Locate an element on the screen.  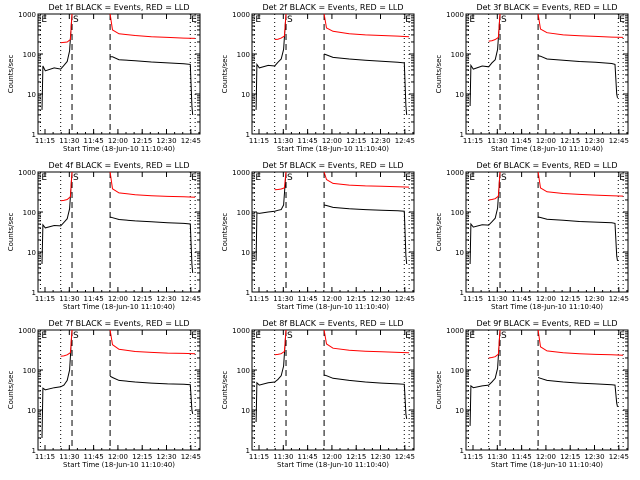
panel-title: Det 2f BLACK = Events, RED = LLD is located at coordinates (332, 7).